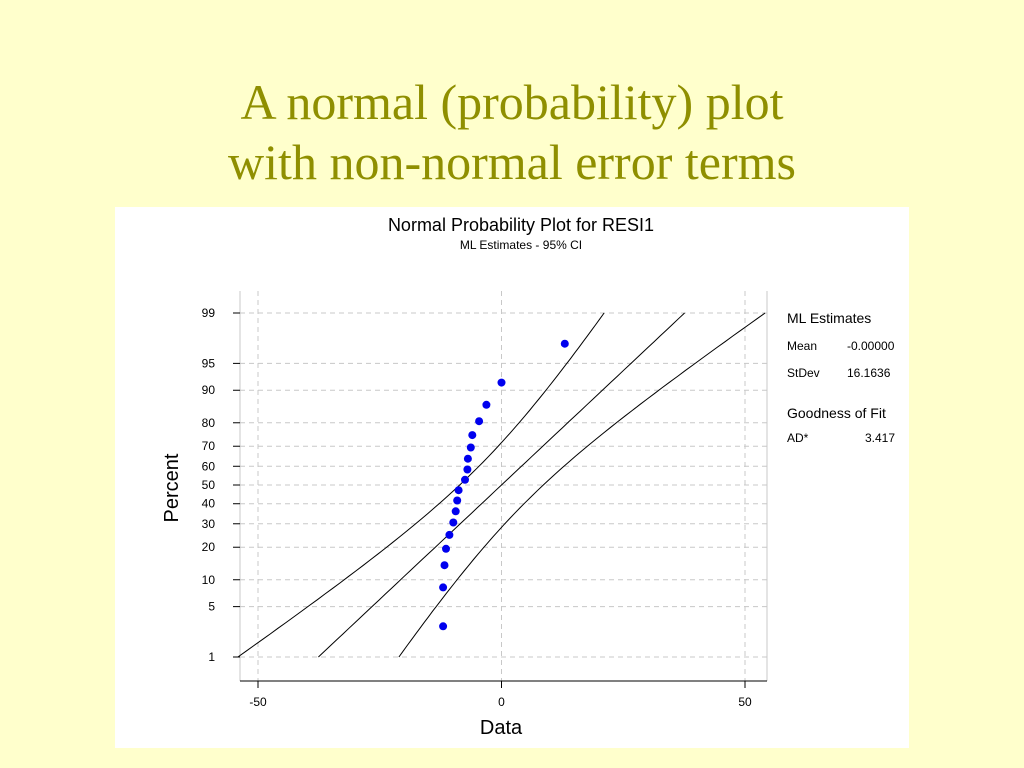  What do you see at coordinates (501, 728) in the screenshot?
I see `x-axis-label: Data` at bounding box center [501, 728].